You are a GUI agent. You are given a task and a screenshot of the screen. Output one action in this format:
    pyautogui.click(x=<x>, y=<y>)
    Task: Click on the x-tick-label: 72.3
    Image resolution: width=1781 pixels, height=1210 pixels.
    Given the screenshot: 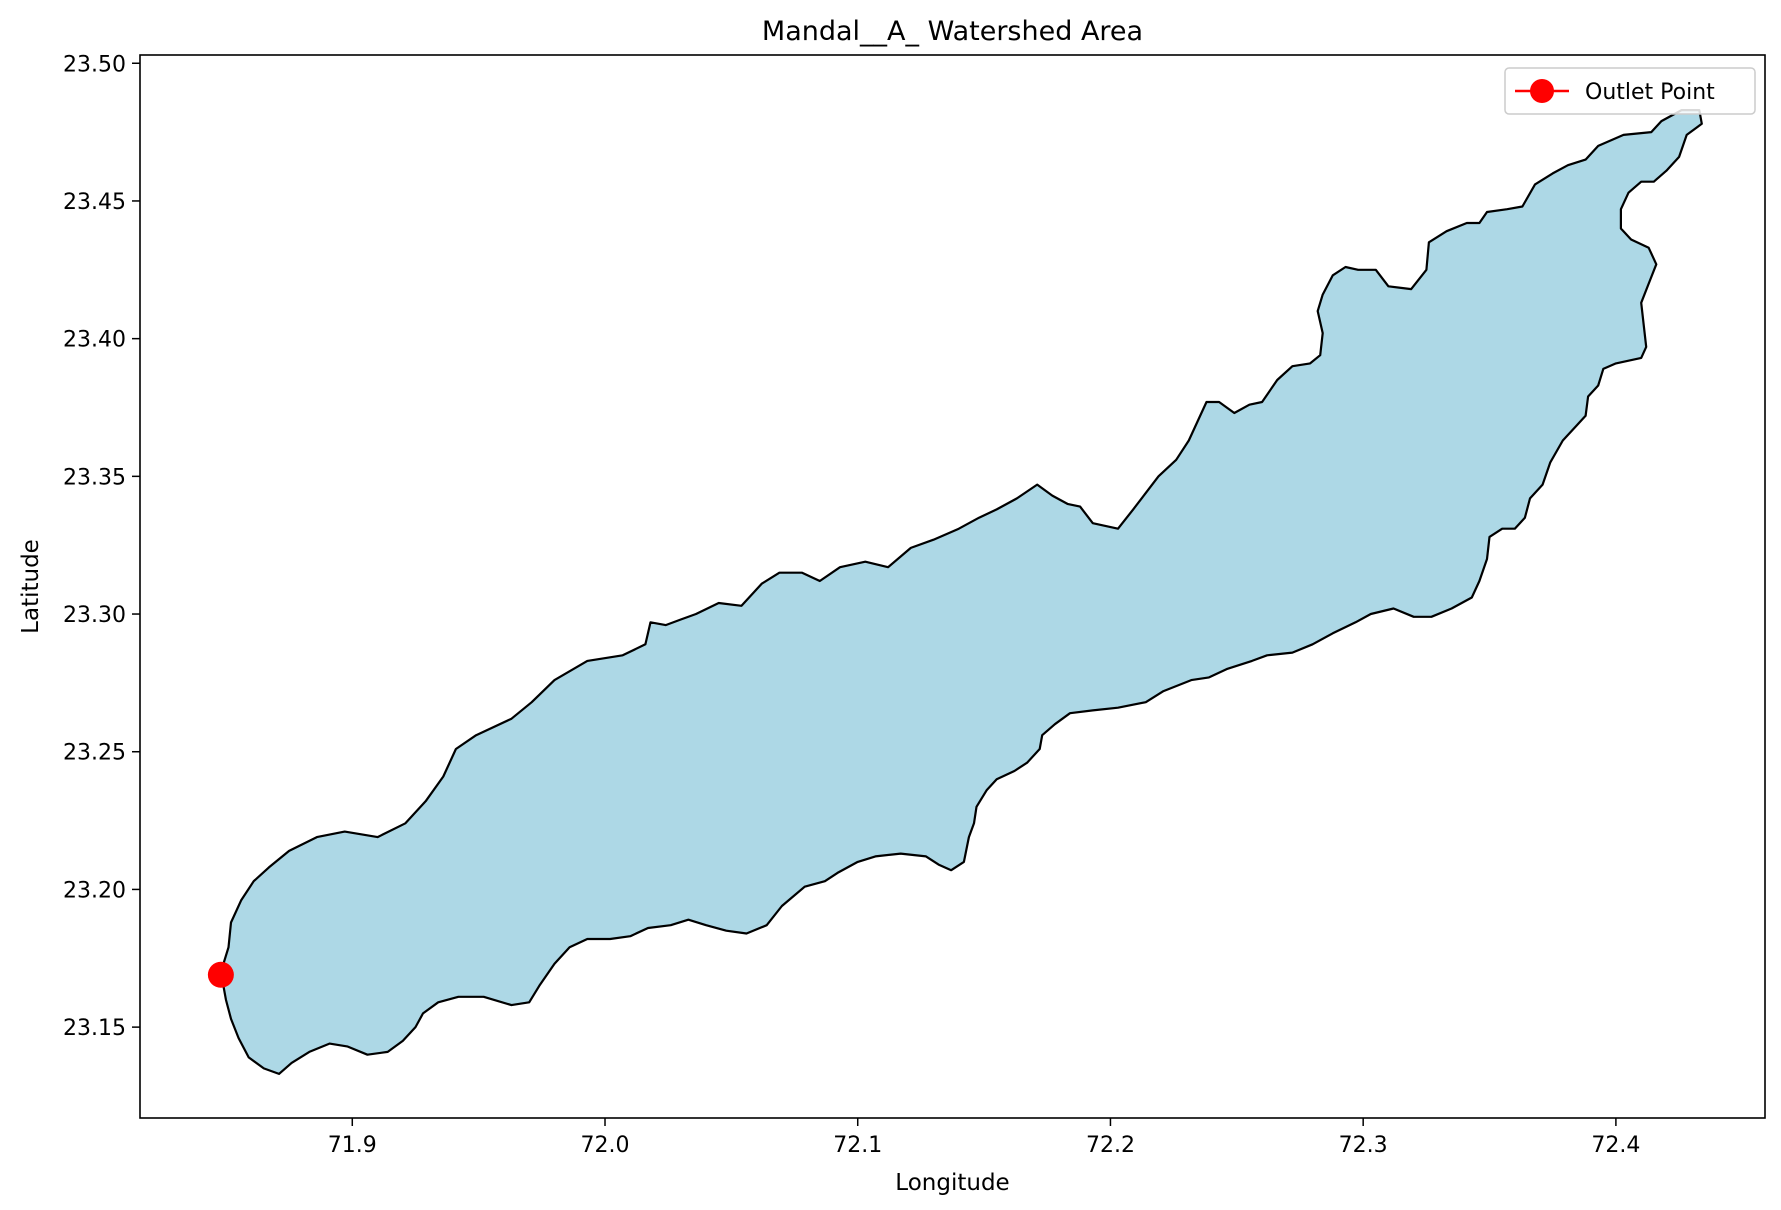 What is the action you would take?
    pyautogui.click(x=1363, y=1145)
    